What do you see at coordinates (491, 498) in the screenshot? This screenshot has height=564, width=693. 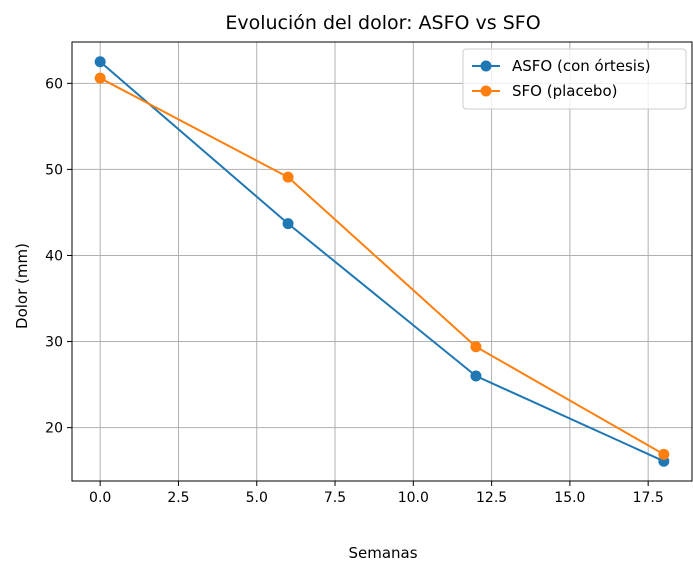 I see `x-tick-label: 12.5` at bounding box center [491, 498].